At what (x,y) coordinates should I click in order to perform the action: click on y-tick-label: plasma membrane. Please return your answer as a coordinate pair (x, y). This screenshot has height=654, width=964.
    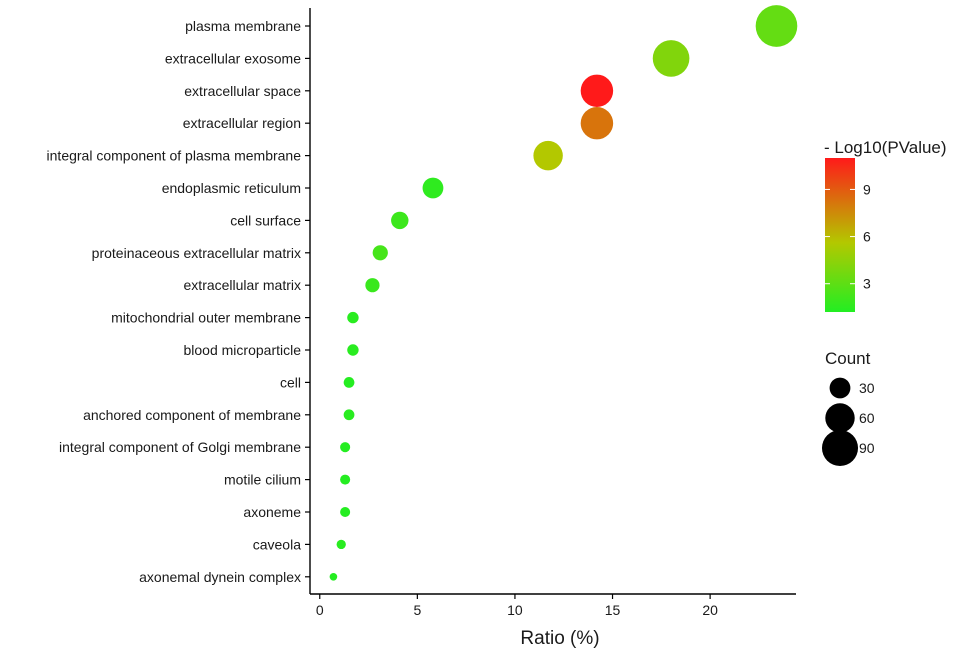
    Looking at the image, I should click on (243, 26).